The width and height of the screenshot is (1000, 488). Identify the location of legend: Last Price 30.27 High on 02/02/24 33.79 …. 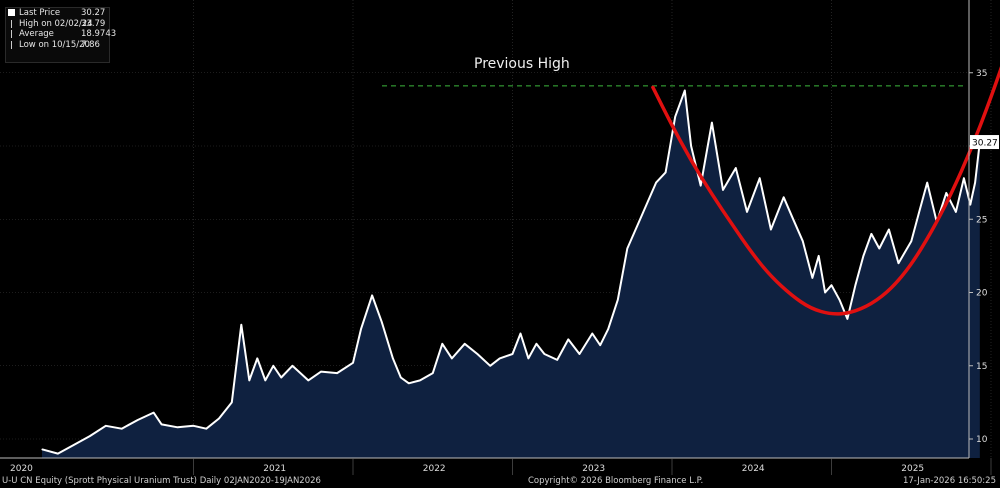
(60, 35).